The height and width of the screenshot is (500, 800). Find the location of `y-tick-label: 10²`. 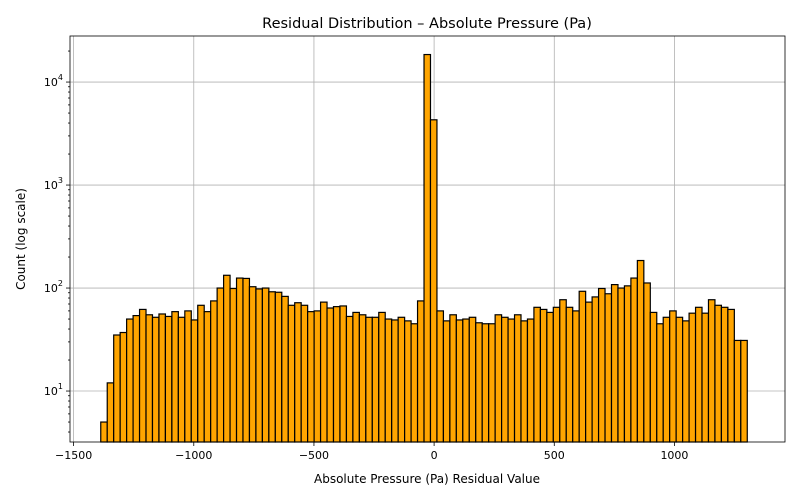

y-tick-label: 10² is located at coordinates (53, 287).